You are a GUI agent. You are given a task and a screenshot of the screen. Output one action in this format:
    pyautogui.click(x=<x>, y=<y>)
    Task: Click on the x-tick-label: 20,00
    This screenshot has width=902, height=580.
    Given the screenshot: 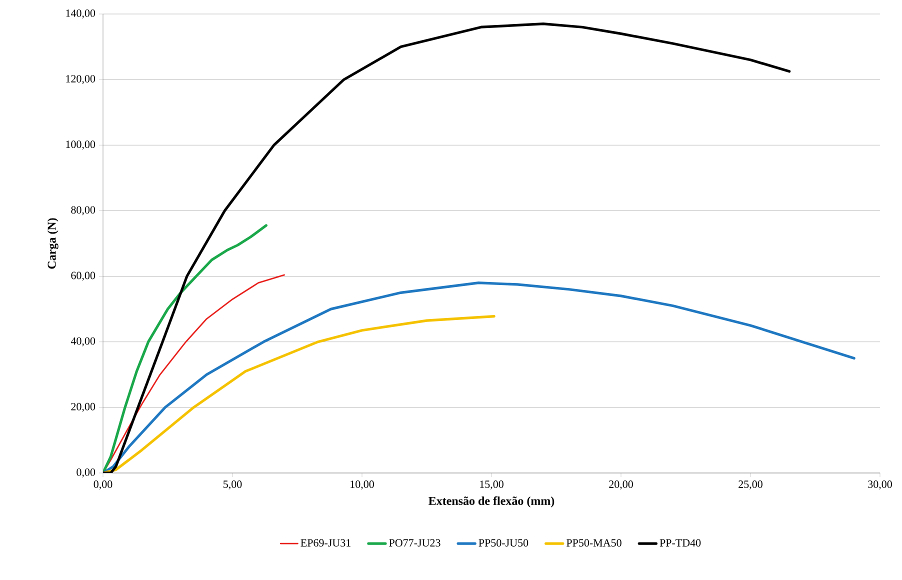 What is the action you would take?
    pyautogui.click(x=621, y=485)
    